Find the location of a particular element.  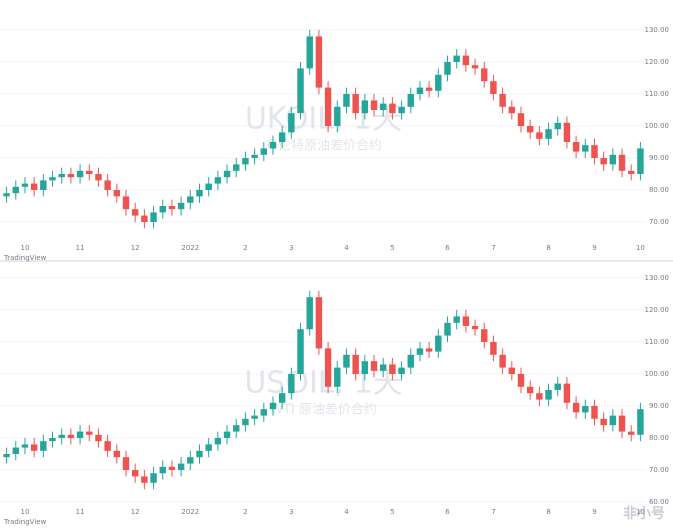

y-tick-label: 80.00 is located at coordinates (659, 438).